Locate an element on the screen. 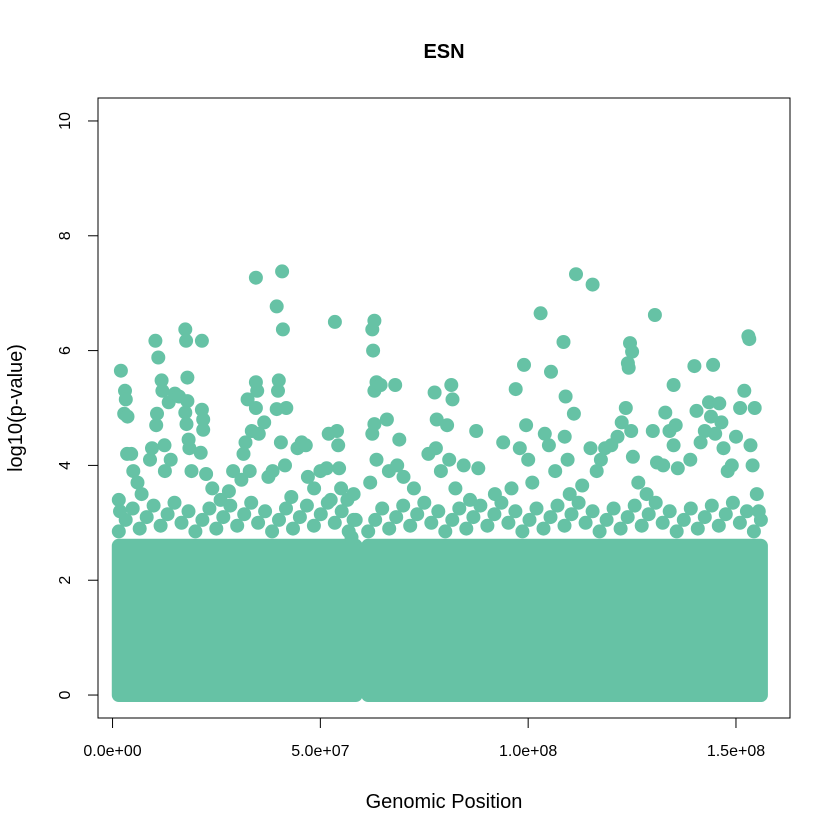 Image resolution: width=840 pixels, height=840 pixels. x-tick-label: 5.0e+07 is located at coordinates (320, 751).